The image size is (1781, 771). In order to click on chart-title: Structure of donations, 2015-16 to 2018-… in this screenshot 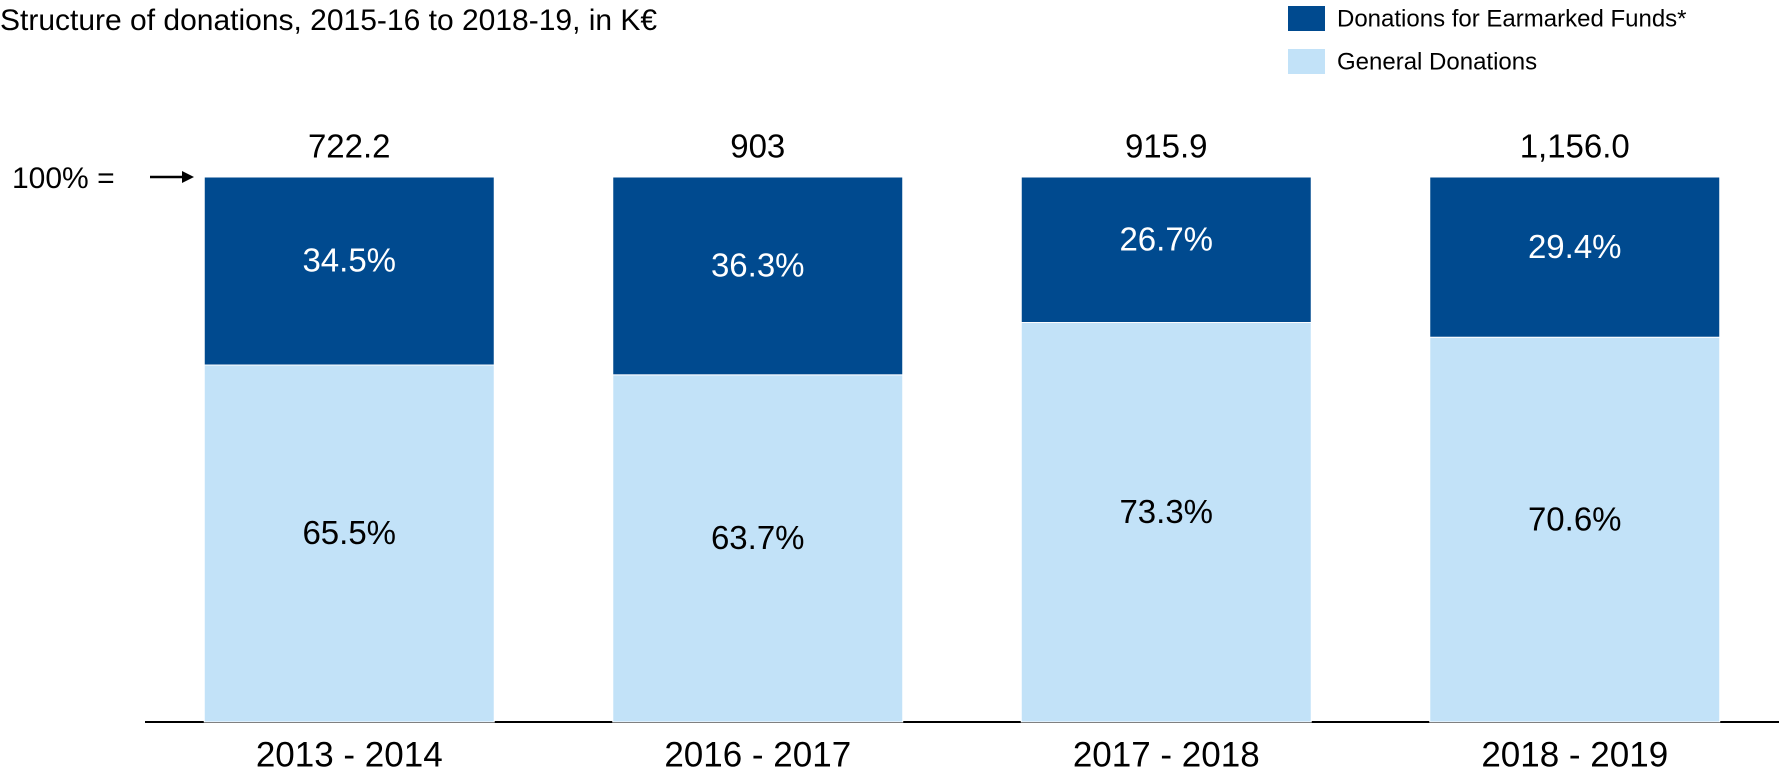, I will do `click(328, 20)`.